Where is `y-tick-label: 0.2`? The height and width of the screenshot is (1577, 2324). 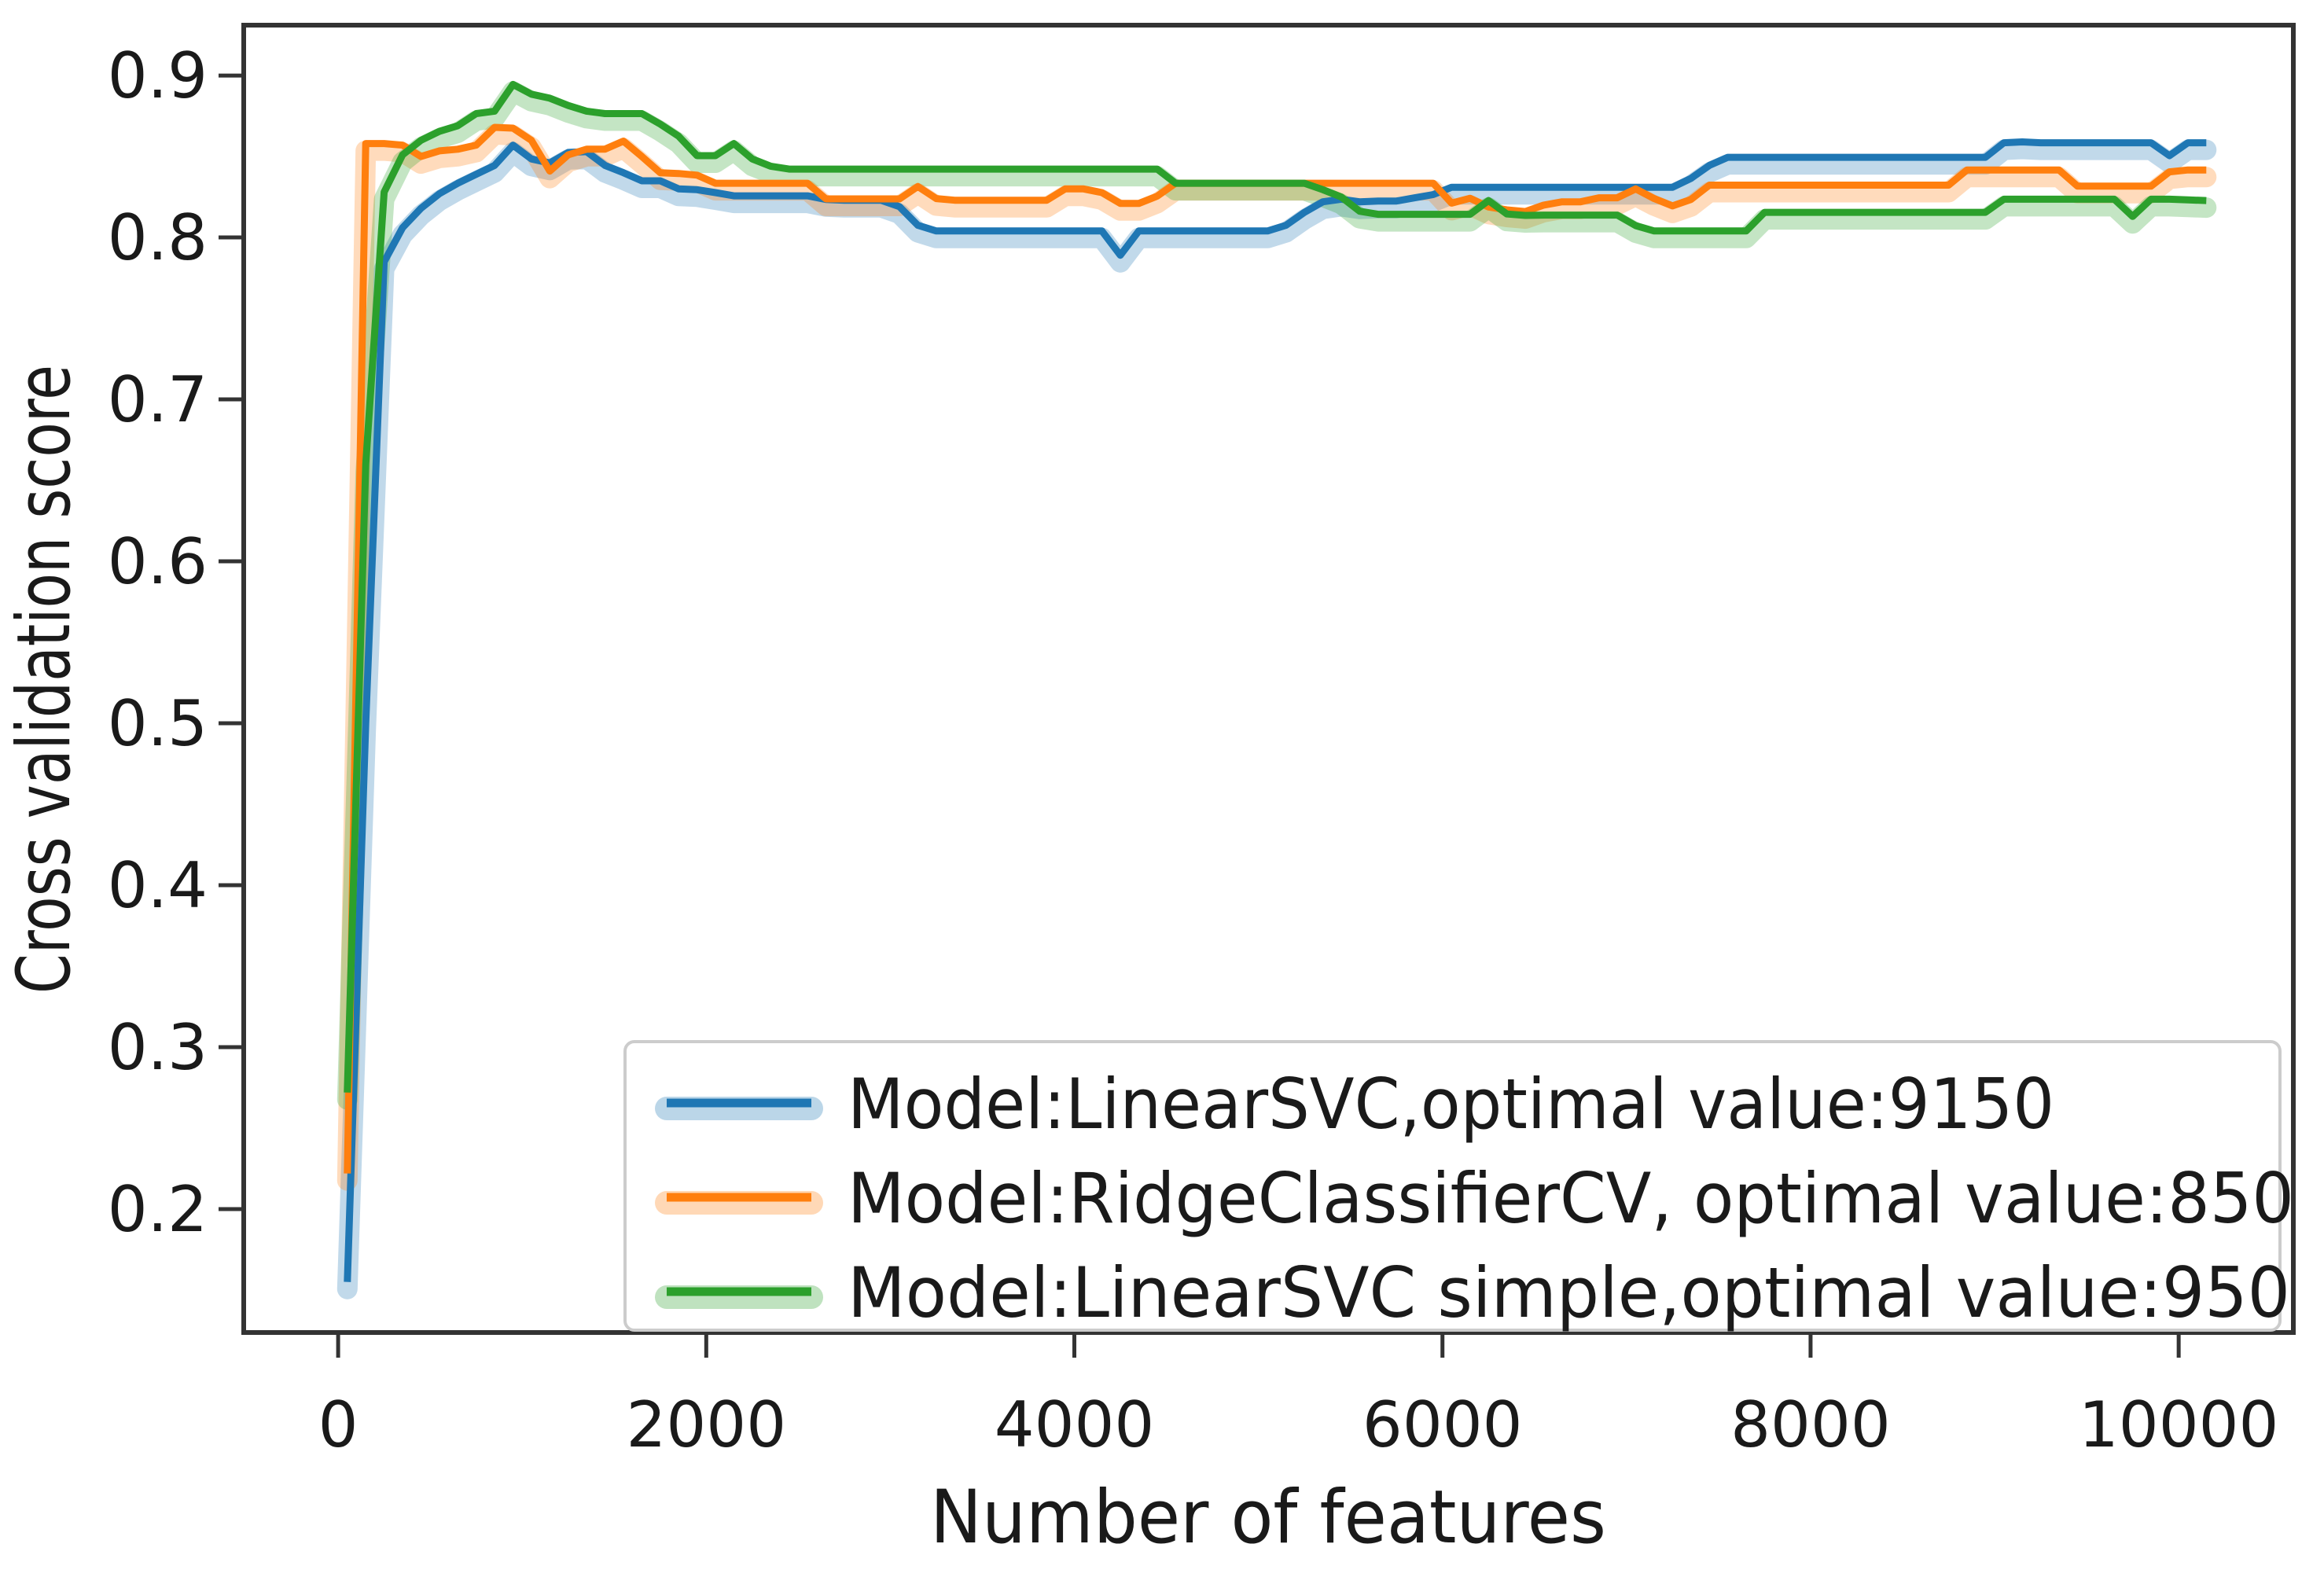 y-tick-label: 0.2 is located at coordinates (158, 1209).